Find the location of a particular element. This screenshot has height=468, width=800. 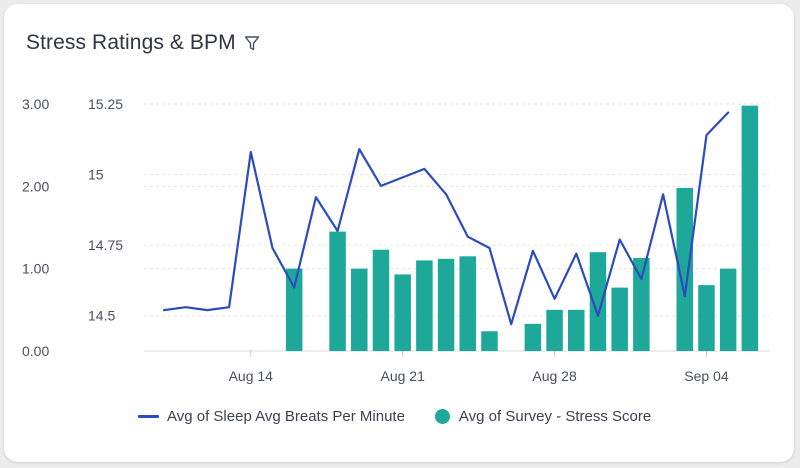

legend-label-stress: Avg of Survey - Stress Score is located at coordinates (555, 416).